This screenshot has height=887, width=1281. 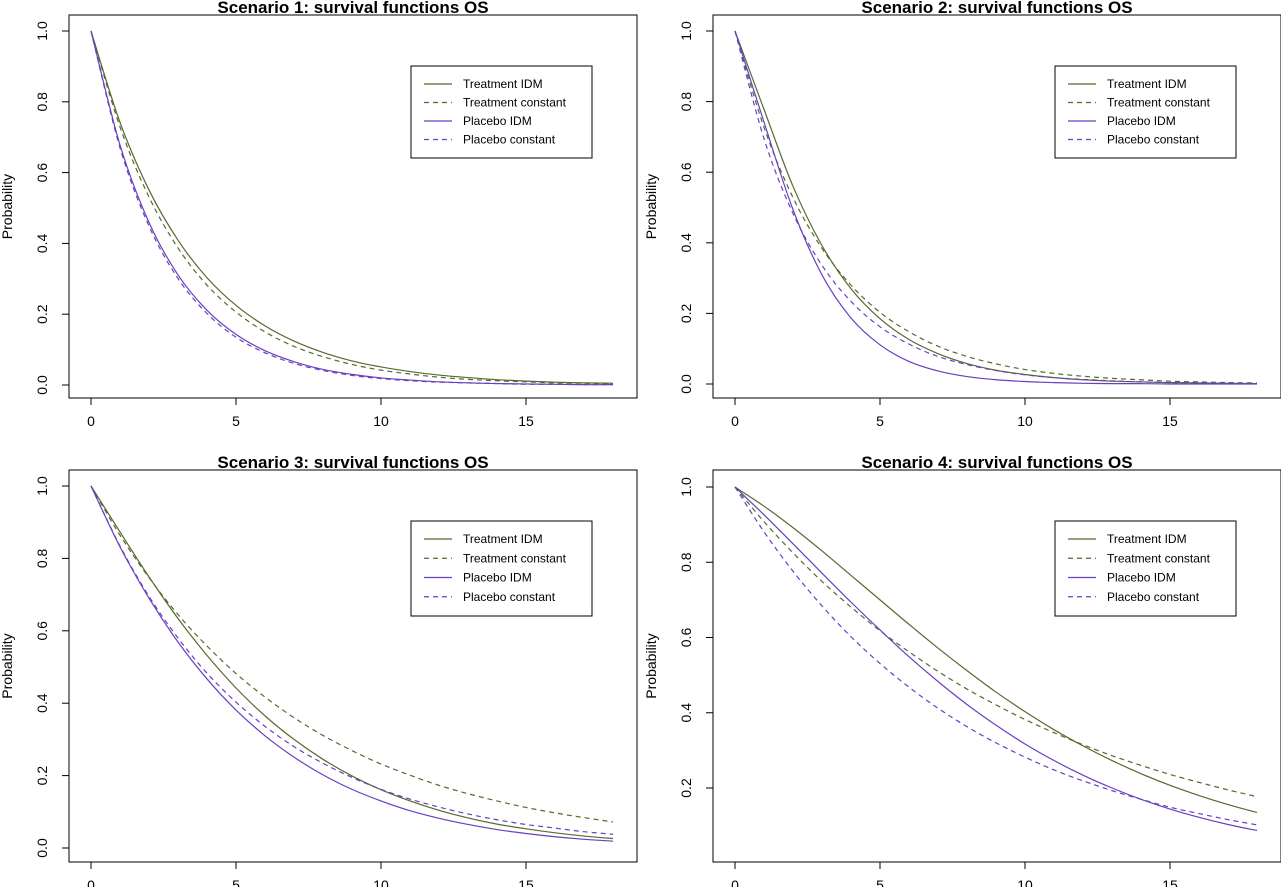 I want to click on chart-title: Scenario 1: survival functions OS, so click(x=352, y=8).